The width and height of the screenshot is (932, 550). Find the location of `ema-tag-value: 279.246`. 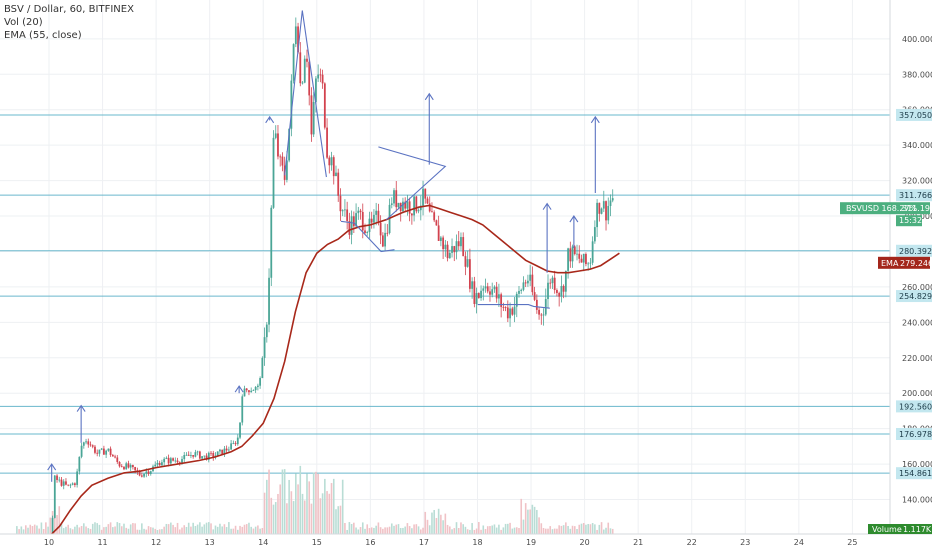

ema-tag-value: 279.246 is located at coordinates (916, 263).